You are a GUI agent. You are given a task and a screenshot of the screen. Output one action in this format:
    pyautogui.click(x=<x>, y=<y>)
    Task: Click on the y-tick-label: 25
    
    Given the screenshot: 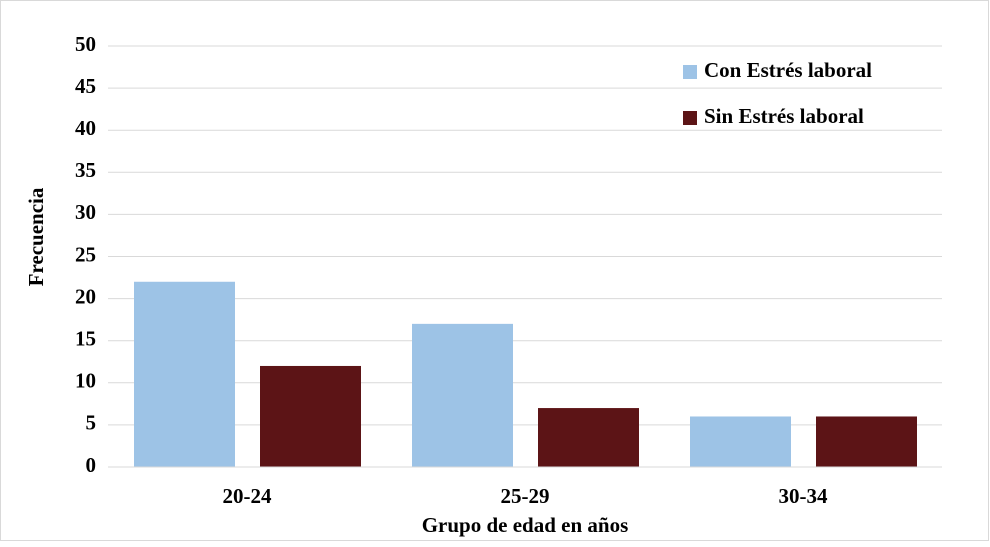 What is the action you would take?
    pyautogui.click(x=85, y=254)
    